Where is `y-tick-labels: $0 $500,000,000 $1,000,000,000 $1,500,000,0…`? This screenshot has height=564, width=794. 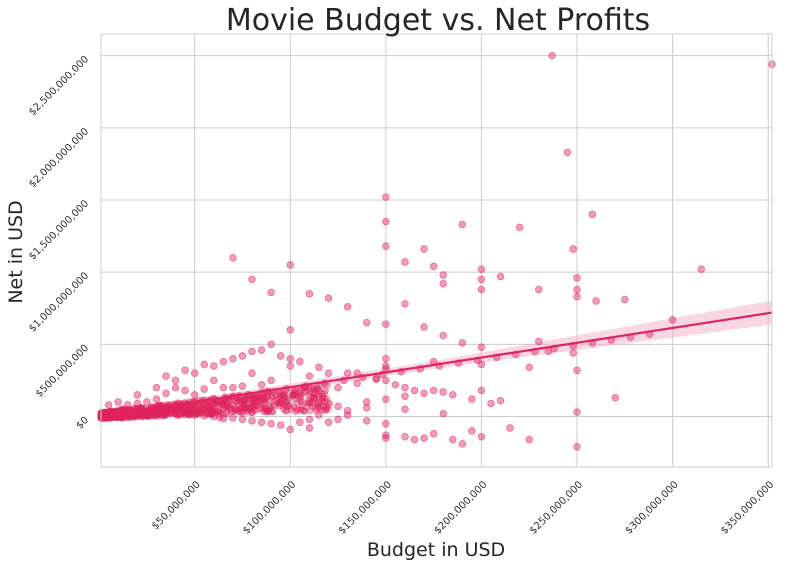
y-tick-labels: $0 $500,000,000 $1,000,000,000 $1,500,000,0… is located at coordinates (59, 243).